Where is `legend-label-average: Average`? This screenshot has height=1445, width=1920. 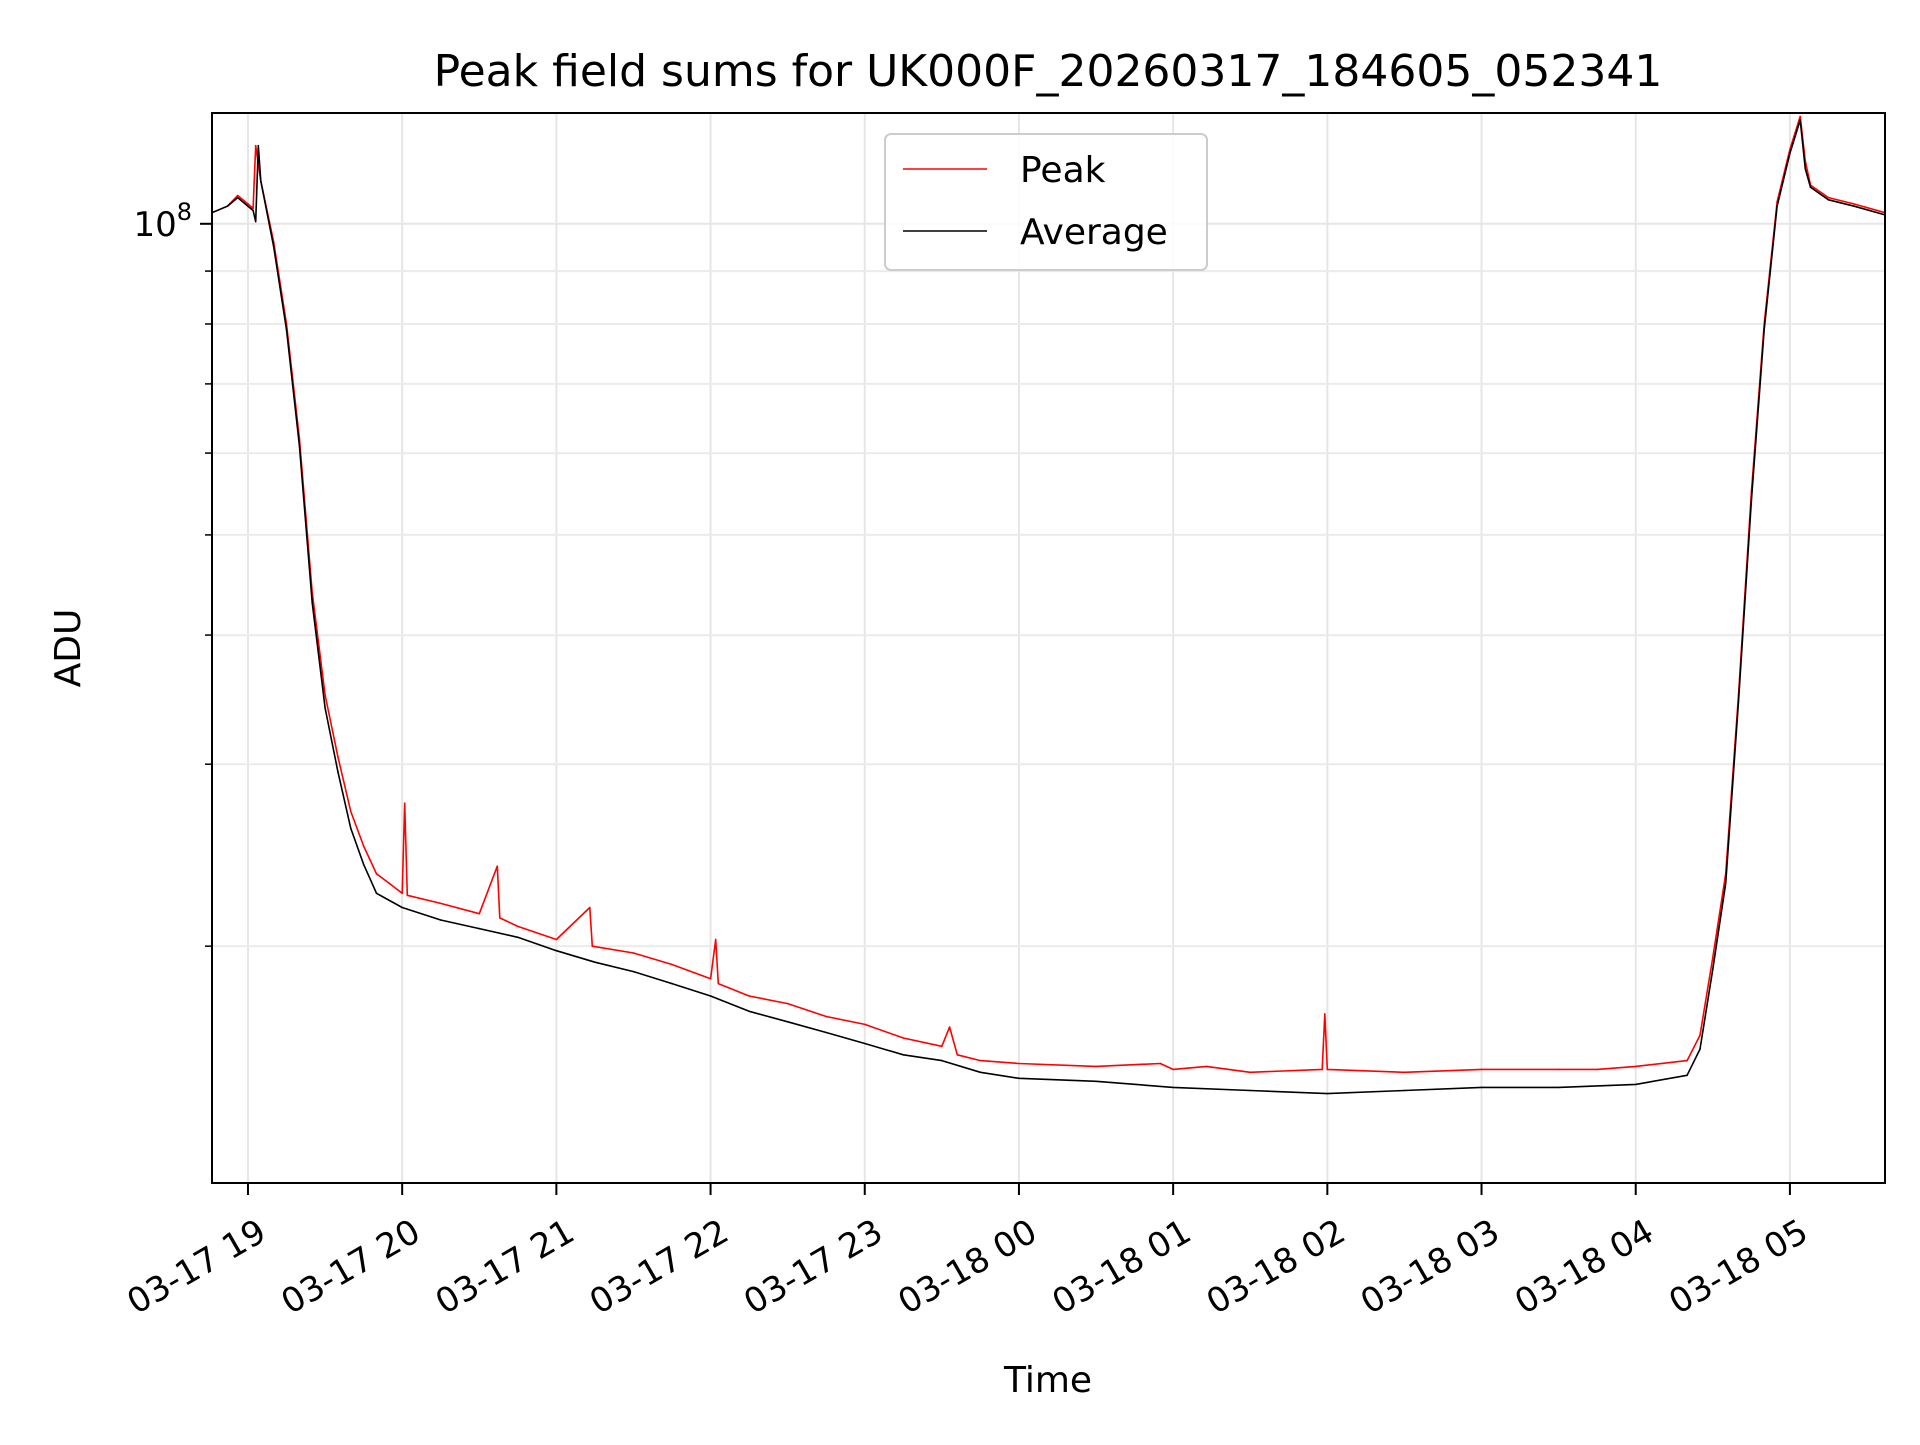 legend-label-average: Average is located at coordinates (1094, 232).